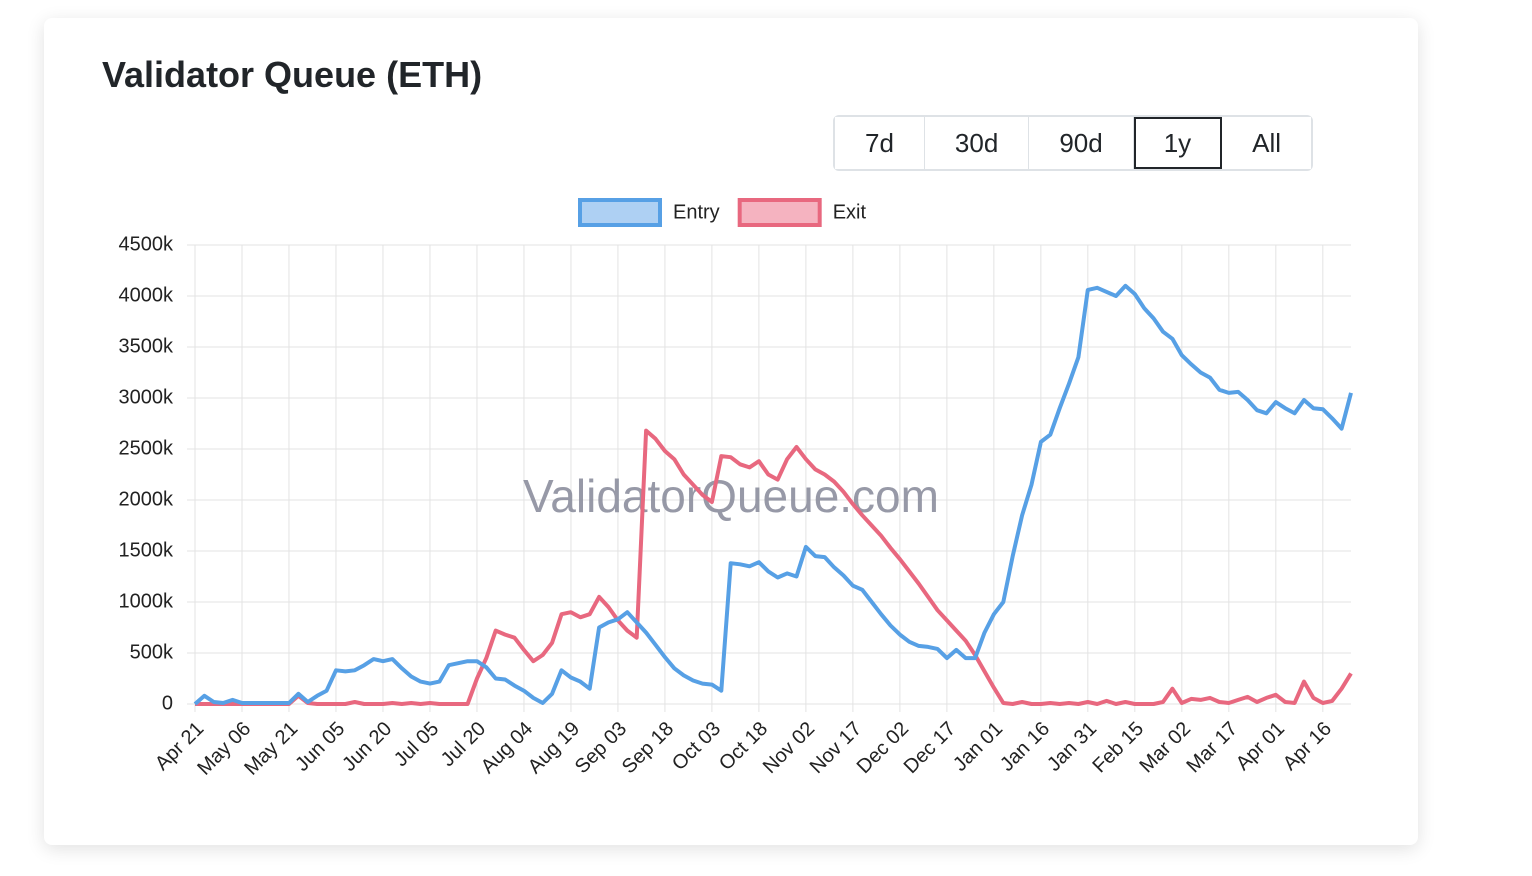 The width and height of the screenshot is (1532, 876). I want to click on y-tick-label: 1500k, so click(146, 550).